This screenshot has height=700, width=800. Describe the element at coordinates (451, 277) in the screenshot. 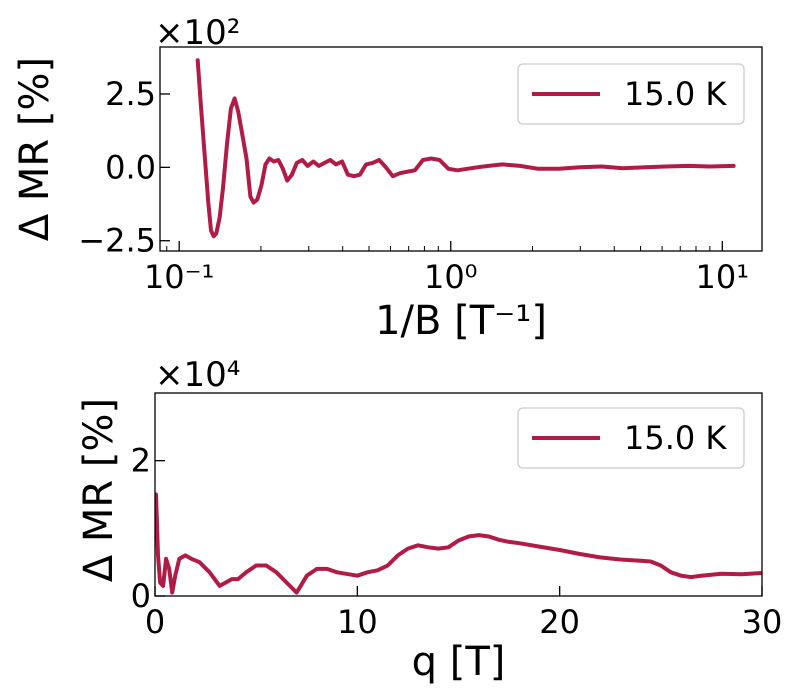

I see `x-tick-label-2: 10⁰` at that location.